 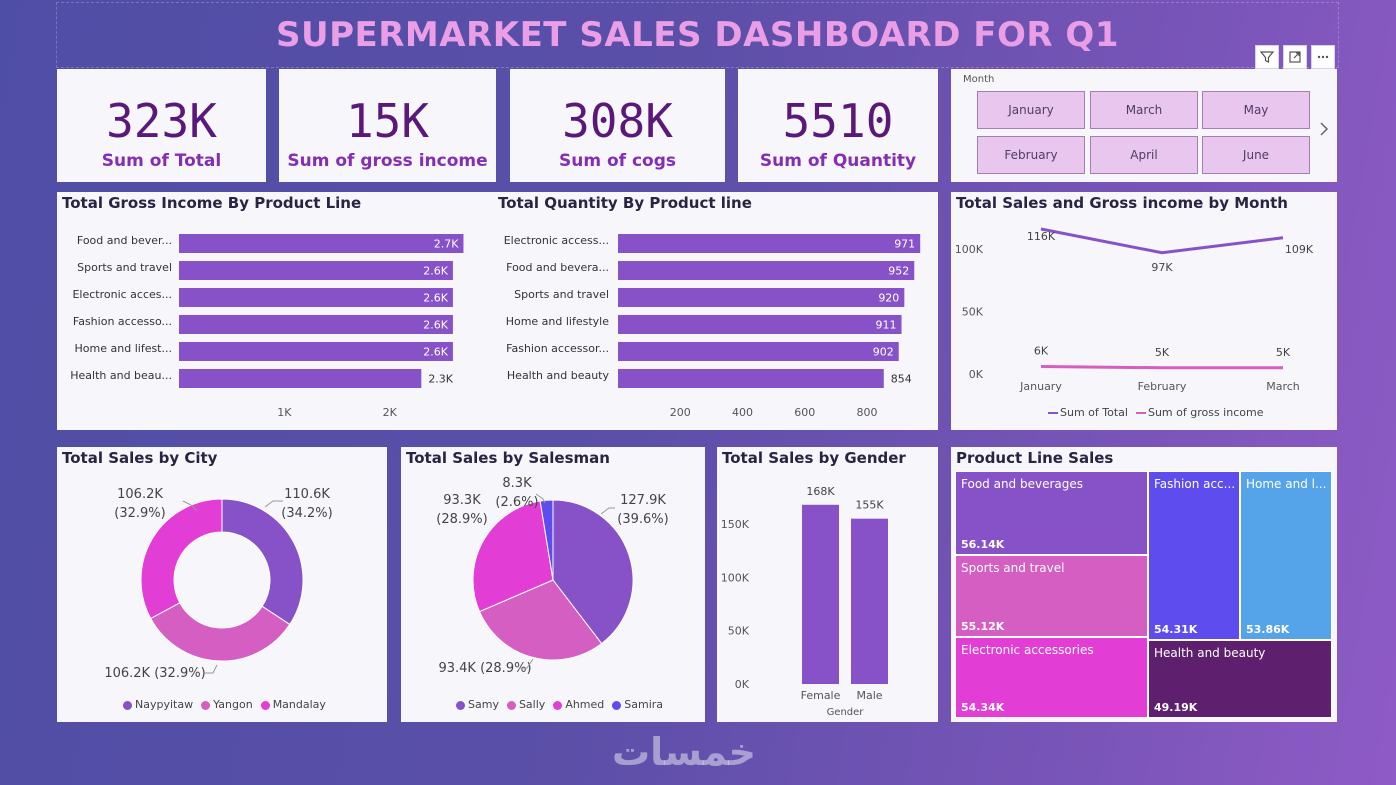 I want to click on treemap-cell-fashion: Fashion acc... 54.31K, so click(x=1194, y=555).